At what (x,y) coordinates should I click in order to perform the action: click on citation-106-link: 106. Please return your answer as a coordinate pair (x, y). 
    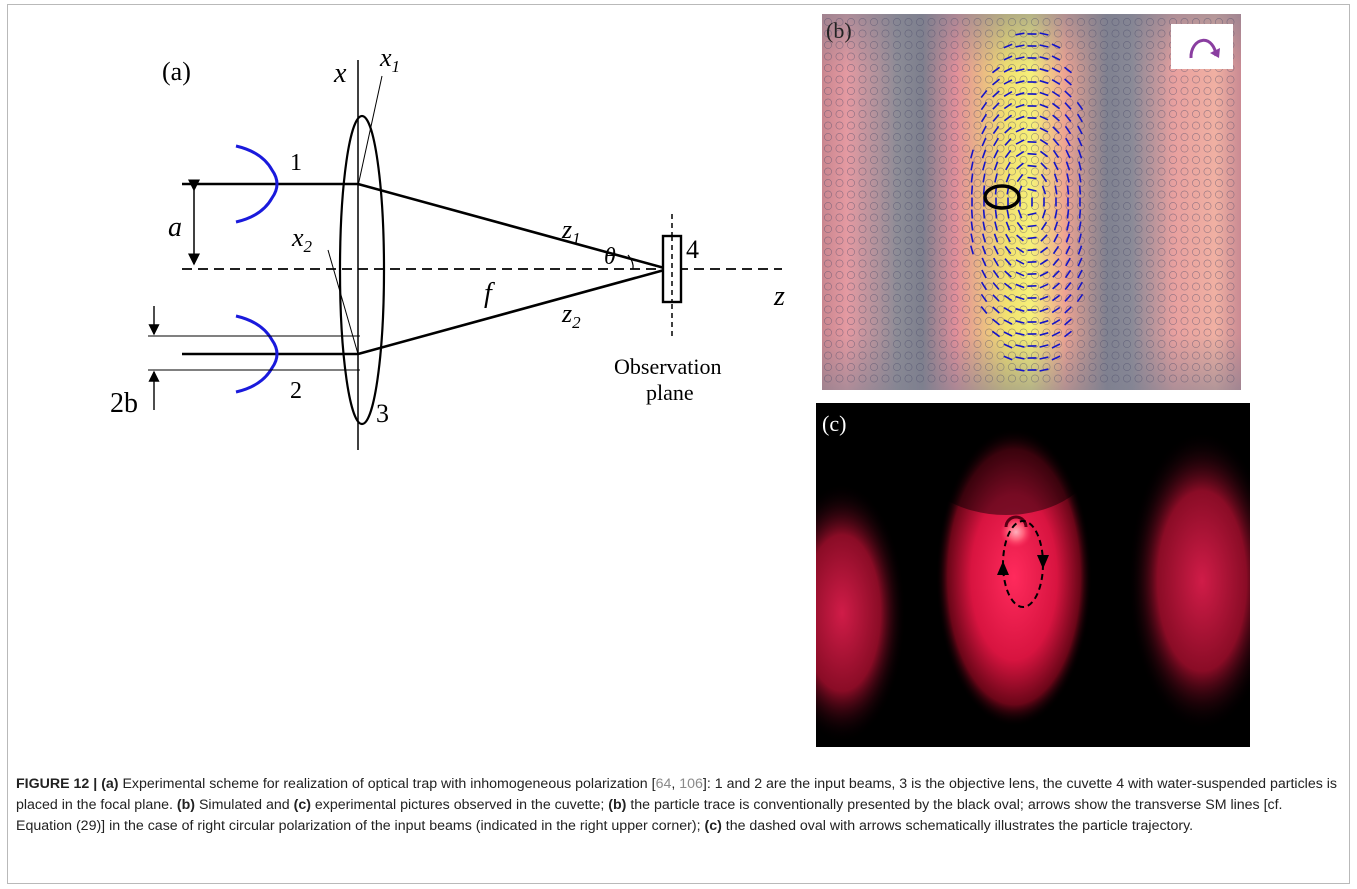
    Looking at the image, I should click on (691, 784).